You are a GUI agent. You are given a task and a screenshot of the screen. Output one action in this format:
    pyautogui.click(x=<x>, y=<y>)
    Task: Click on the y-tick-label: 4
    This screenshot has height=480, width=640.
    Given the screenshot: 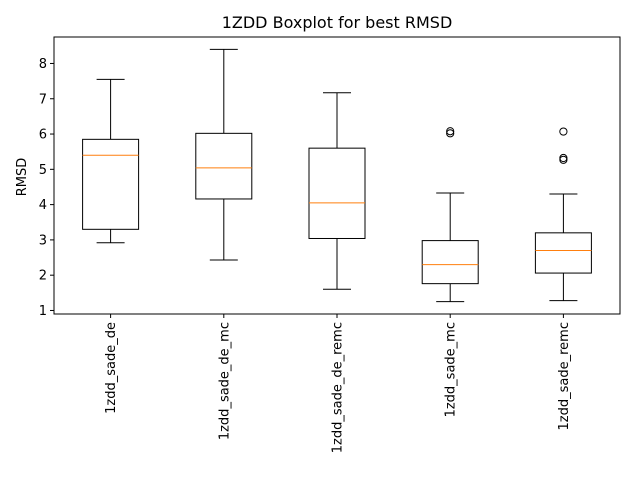 What is the action you would take?
    pyautogui.click(x=43, y=205)
    